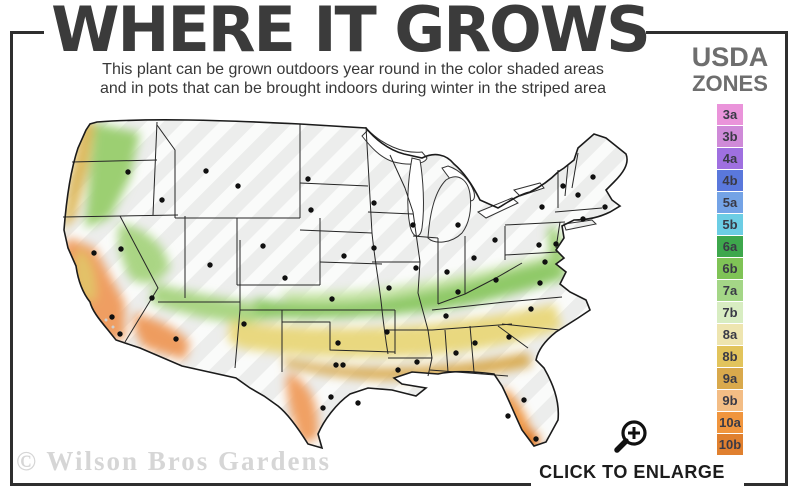 Image resolution: width=800 pixels, height=500 pixels. What do you see at coordinates (730, 290) in the screenshot?
I see `zone-chip-7a: 7a` at bounding box center [730, 290].